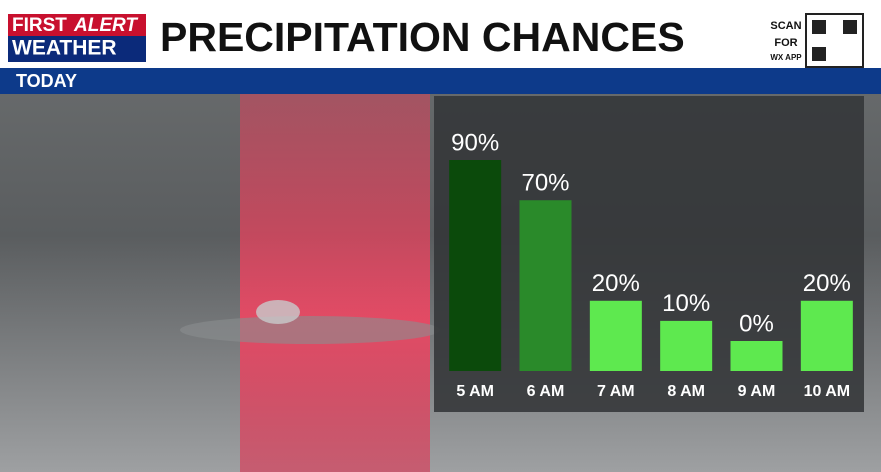 The width and height of the screenshot is (881, 472). What do you see at coordinates (278, 312) in the screenshot?
I see `background-drop` at bounding box center [278, 312].